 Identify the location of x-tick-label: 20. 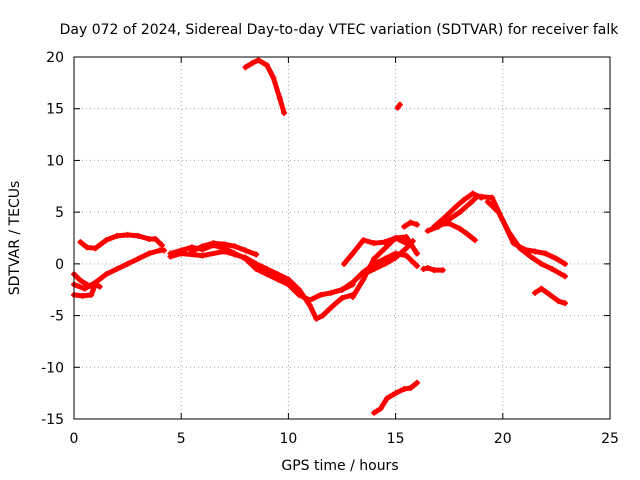
(503, 439).